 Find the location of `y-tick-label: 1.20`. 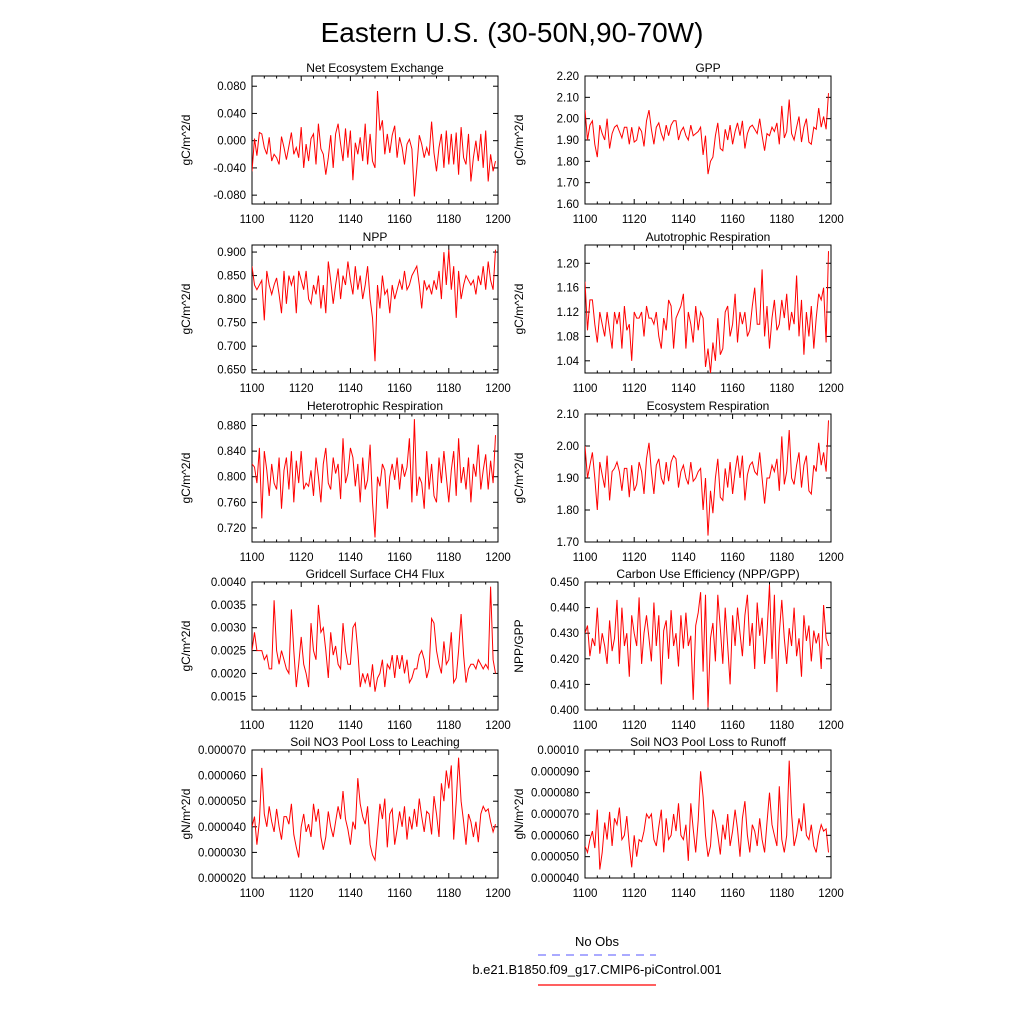

y-tick-label: 1.20 is located at coordinates (568, 264).